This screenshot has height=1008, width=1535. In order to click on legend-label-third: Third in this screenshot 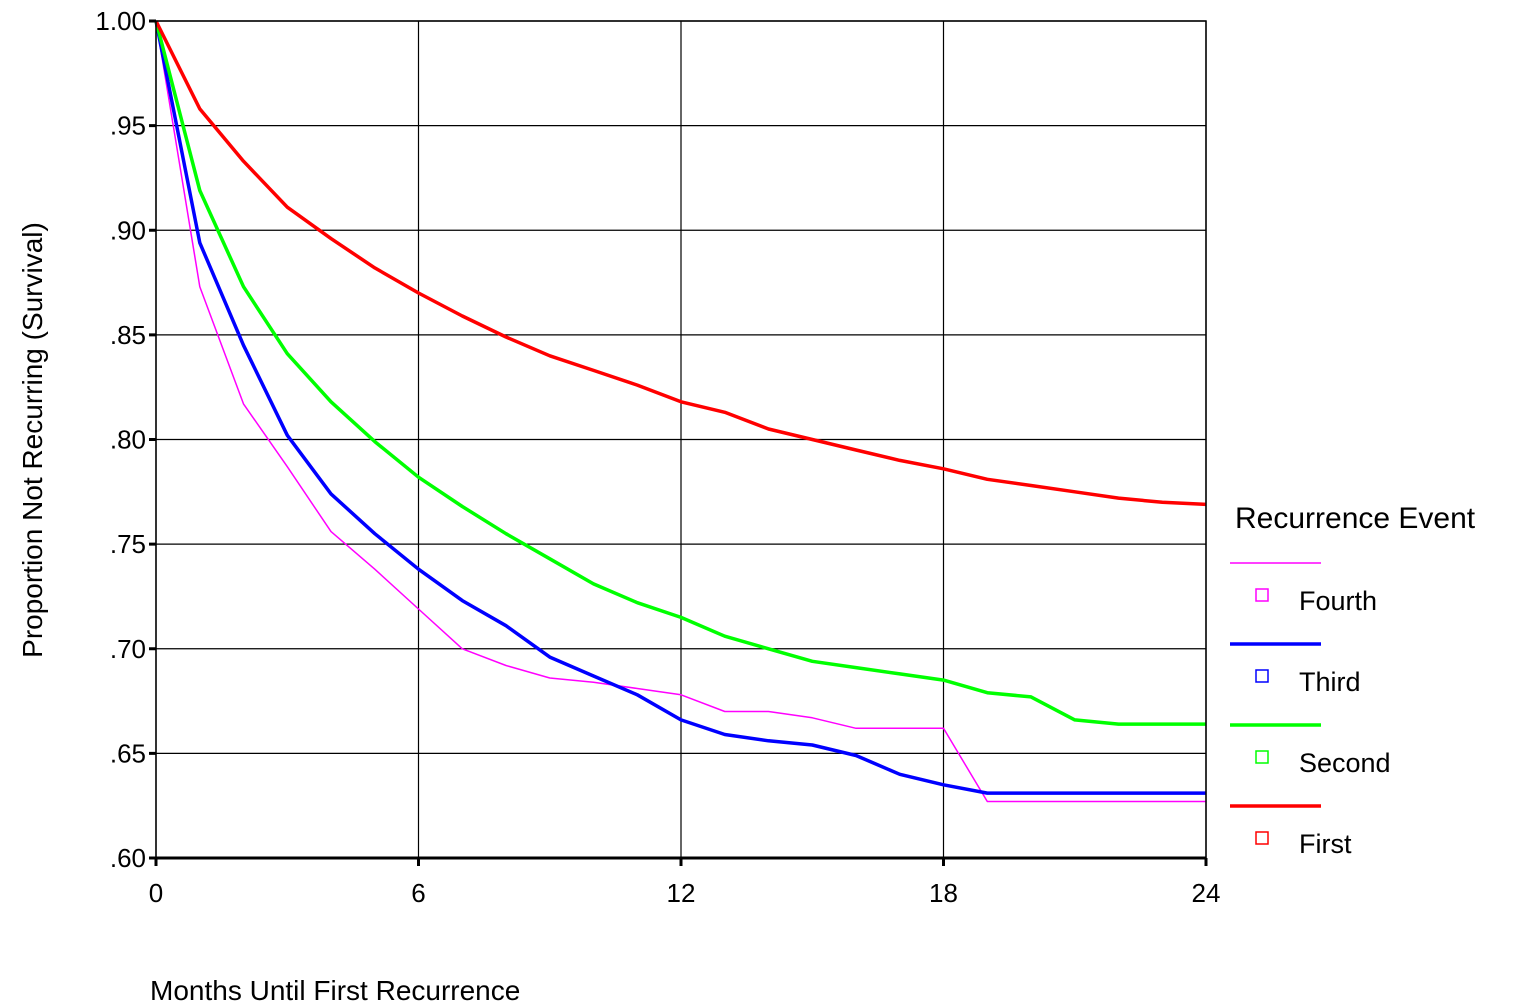, I will do `click(1330, 682)`.